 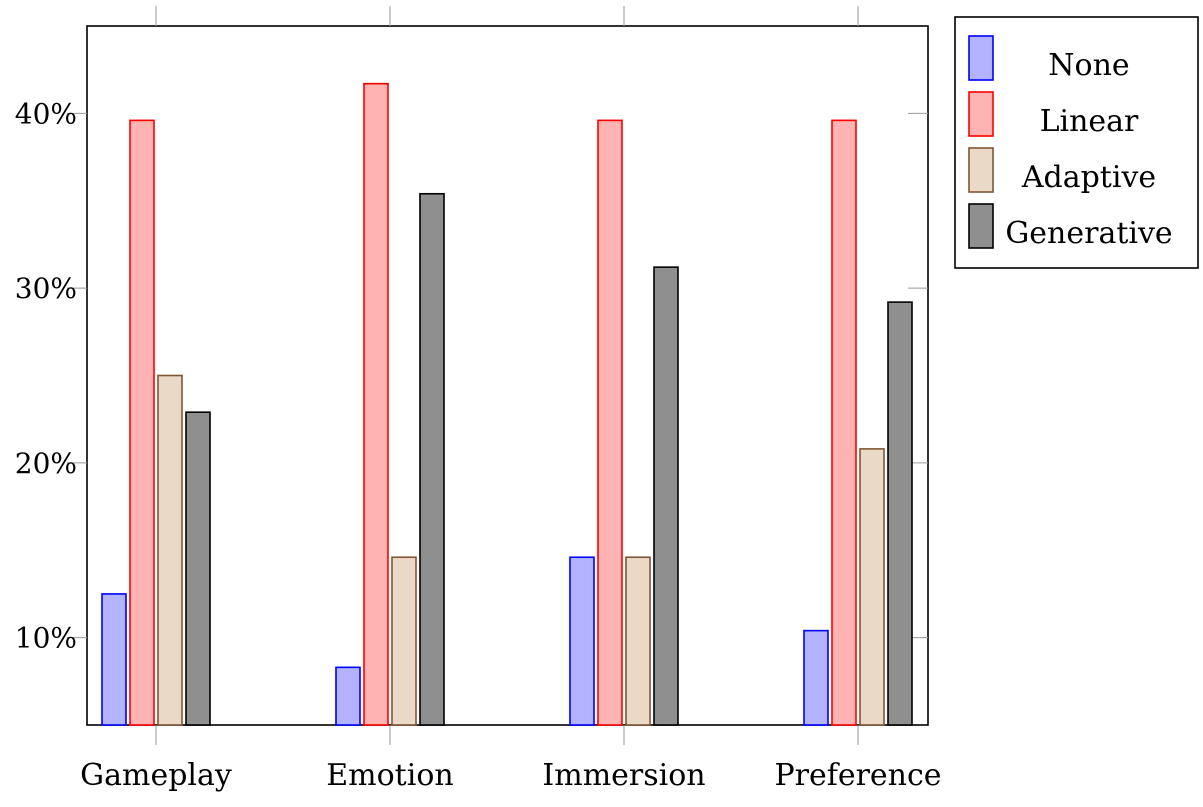 I want to click on x-tick-label: Preference, so click(x=857, y=775).